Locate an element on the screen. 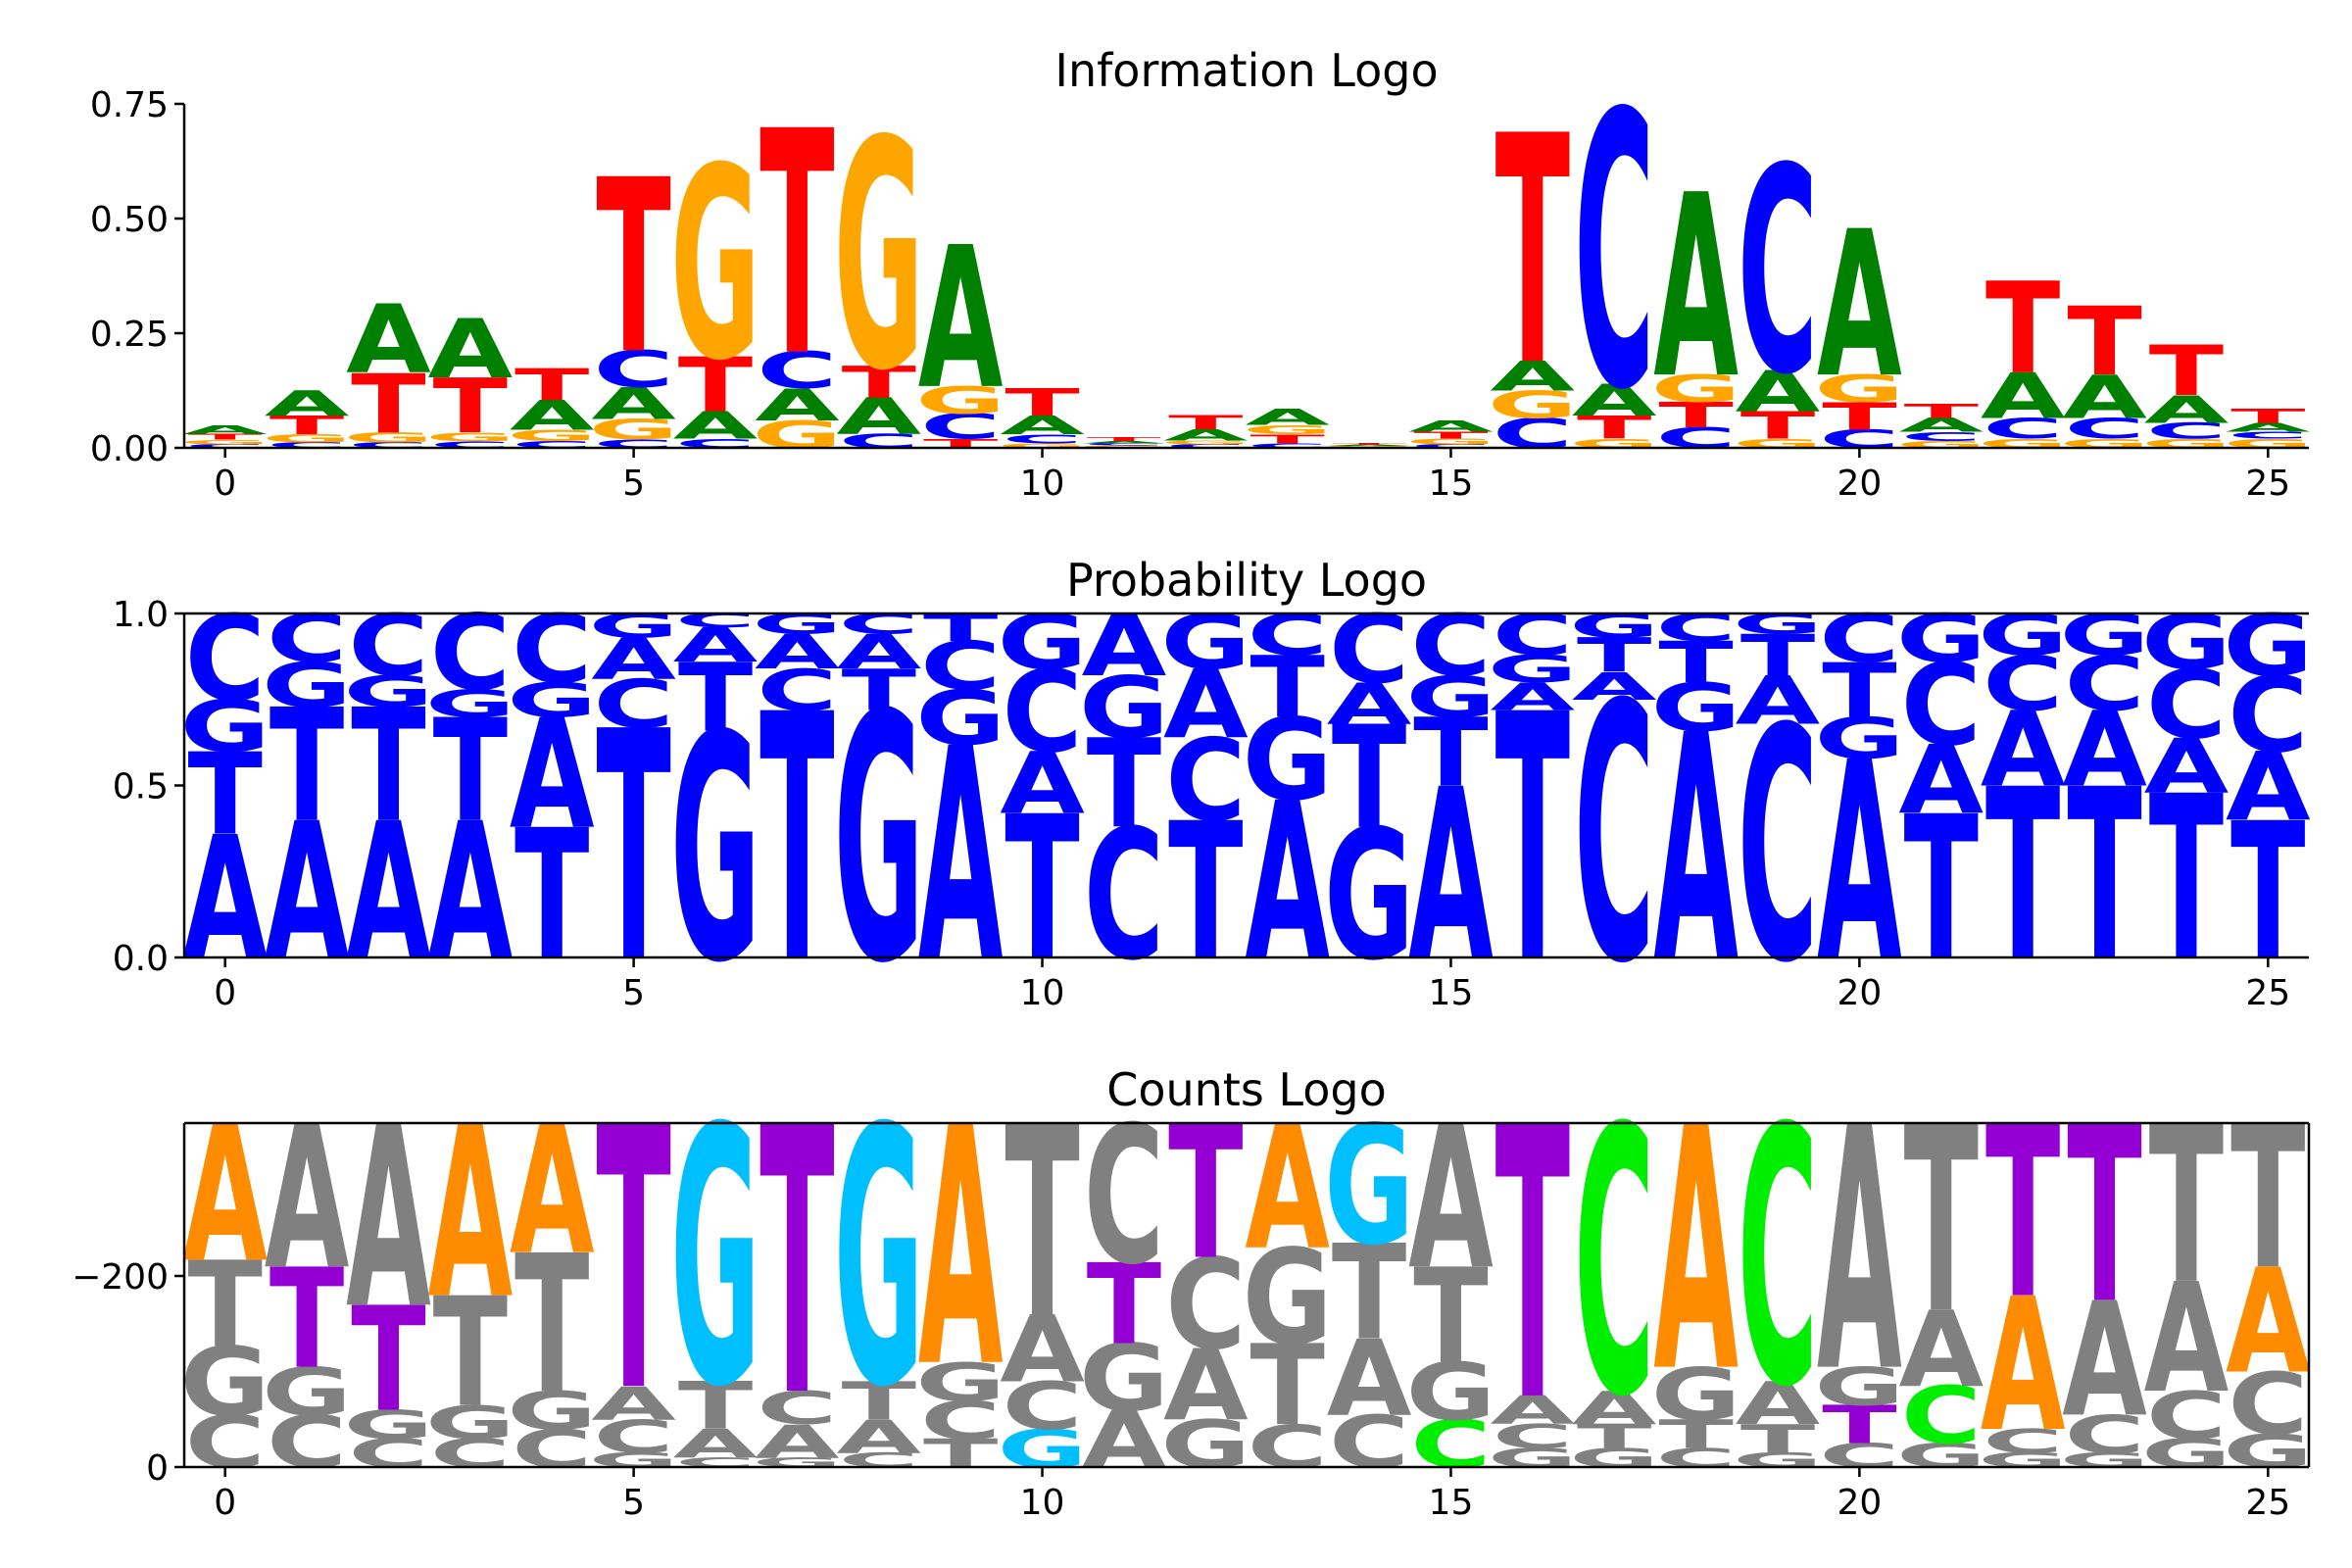  y-tick-label: 1.0 is located at coordinates (141, 615).